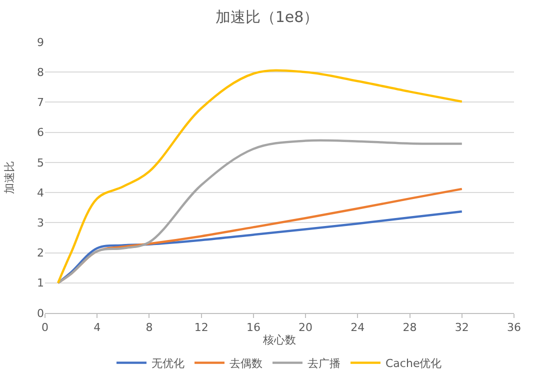  I want to click on y-tick-label: 7, so click(40, 103).